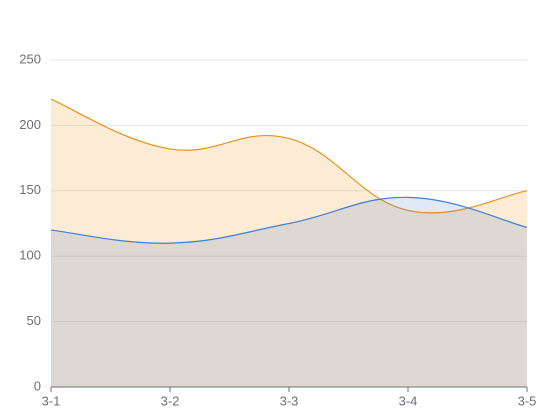 The width and height of the screenshot is (550, 420). I want to click on x-tick-label: 3-4, so click(408, 400).